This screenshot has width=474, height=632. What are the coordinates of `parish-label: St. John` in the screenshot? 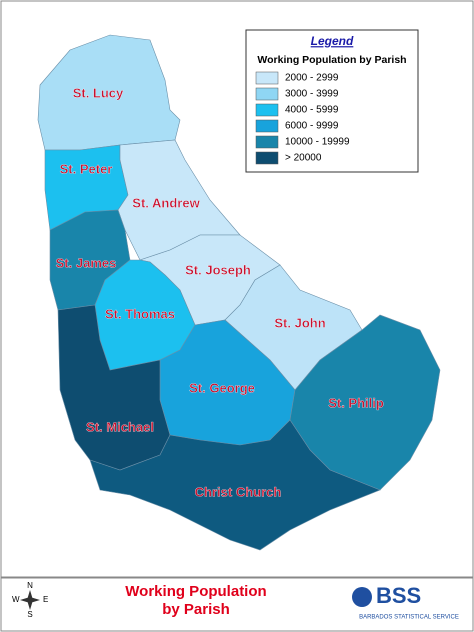 It's located at (299, 322).